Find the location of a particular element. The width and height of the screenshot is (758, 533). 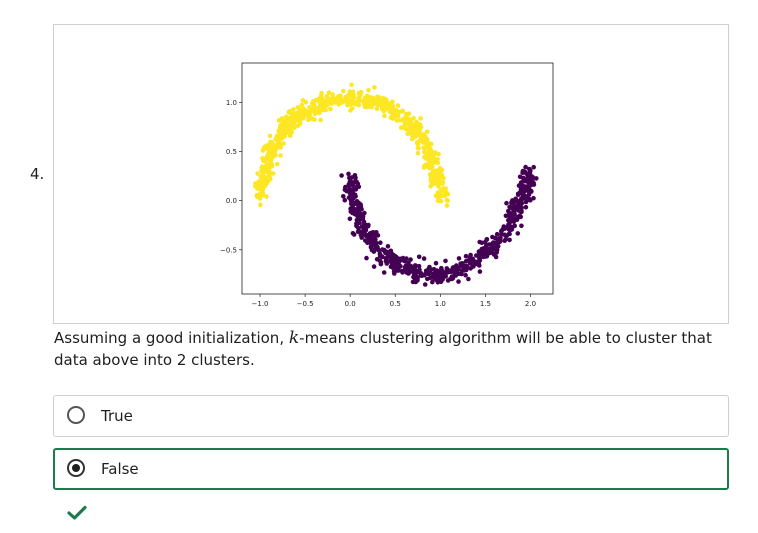

radio-false is located at coordinates (76, 468).